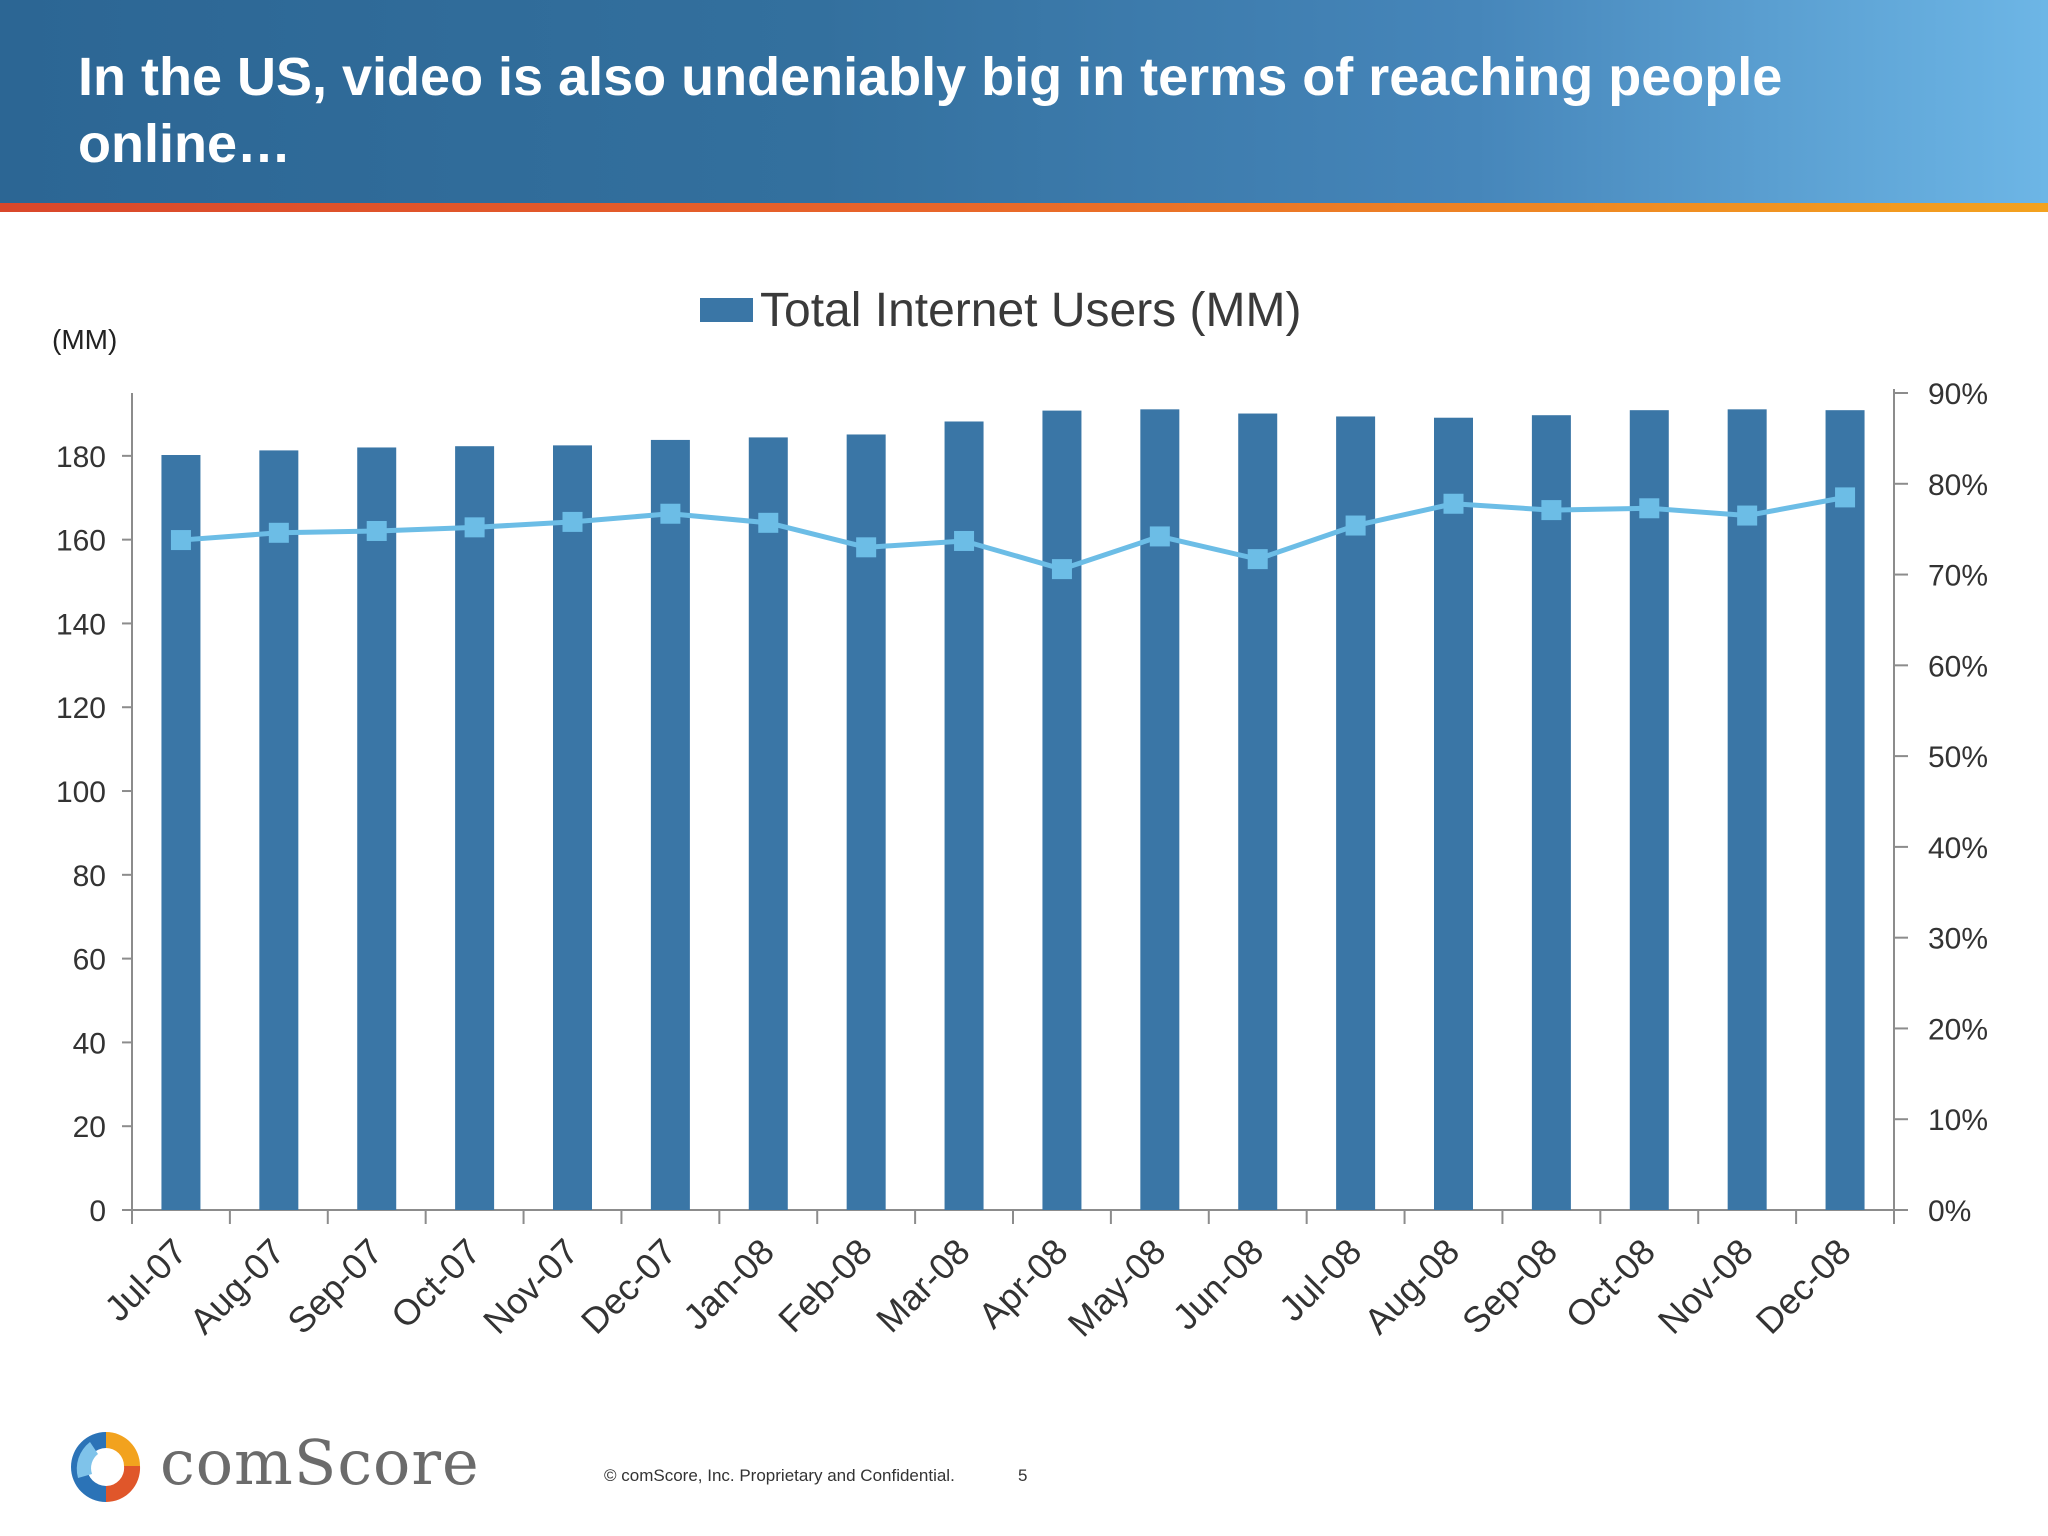 This screenshot has width=2048, height=1536. I want to click on left-y-tick-label: 60, so click(89, 960).